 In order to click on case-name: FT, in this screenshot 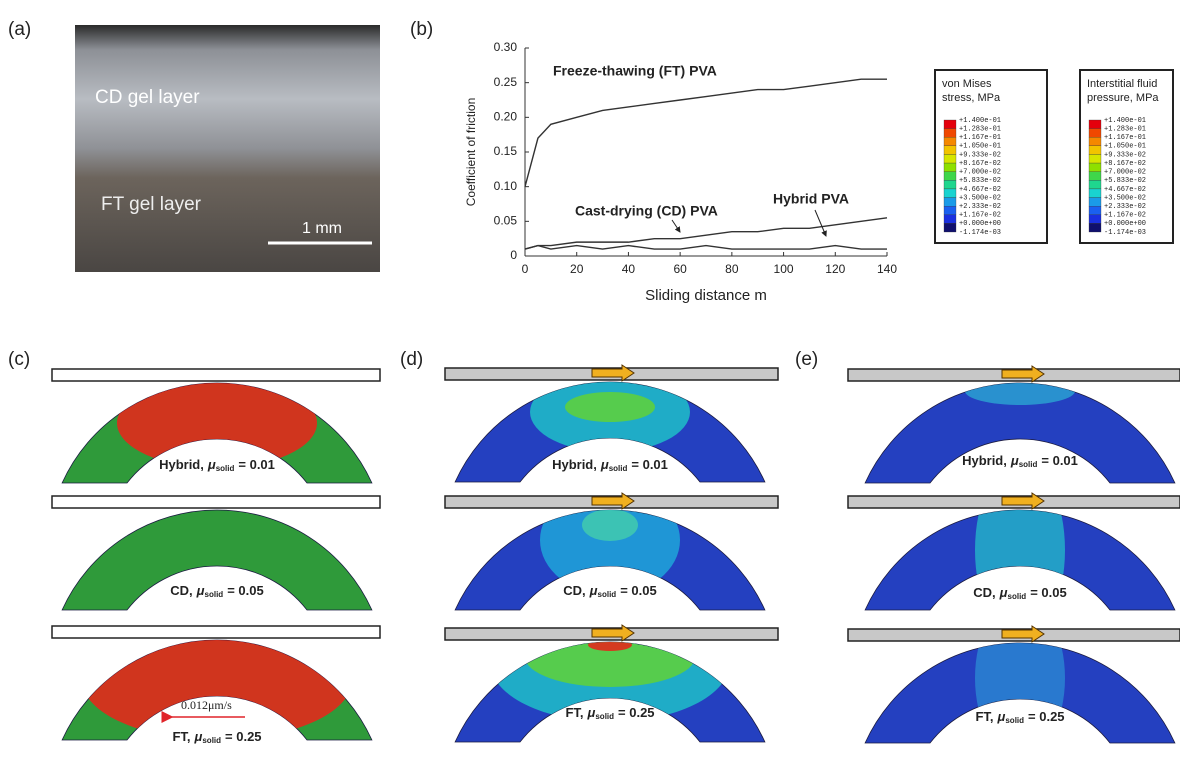, I will do `click(984, 716)`.